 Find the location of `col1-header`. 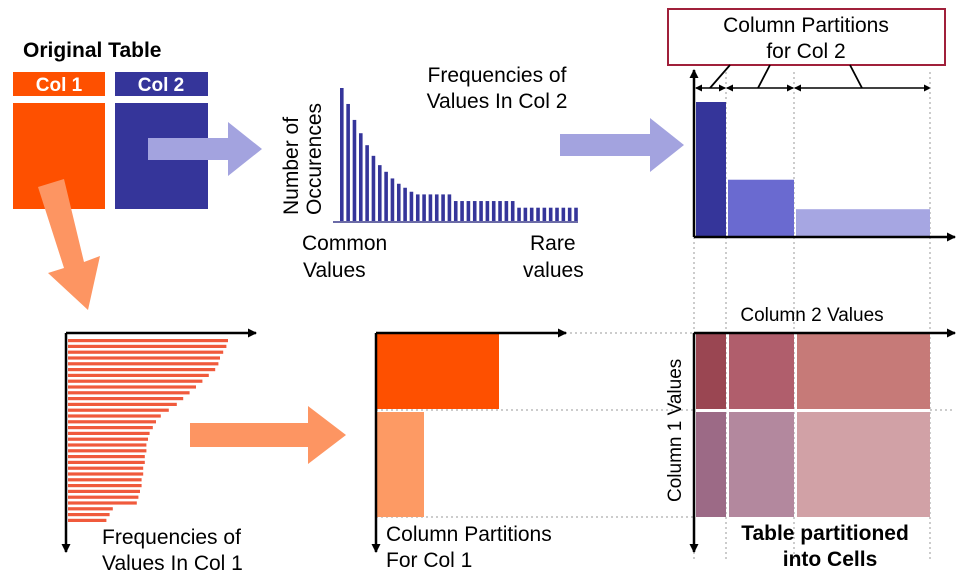

col1-header is located at coordinates (59, 84).